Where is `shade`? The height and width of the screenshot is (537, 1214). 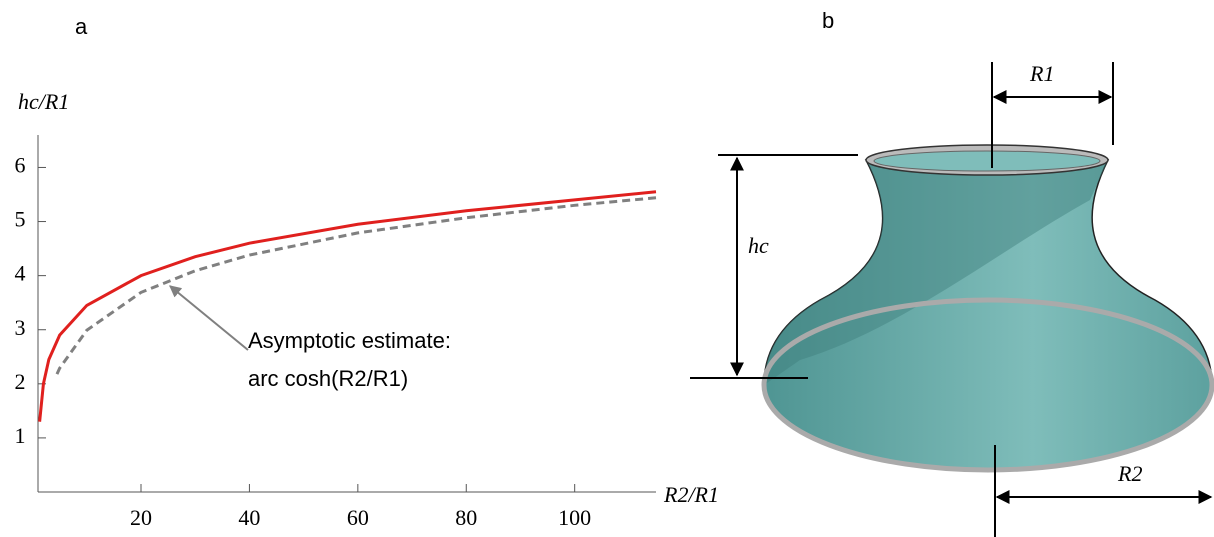 shade is located at coordinates (936, 272).